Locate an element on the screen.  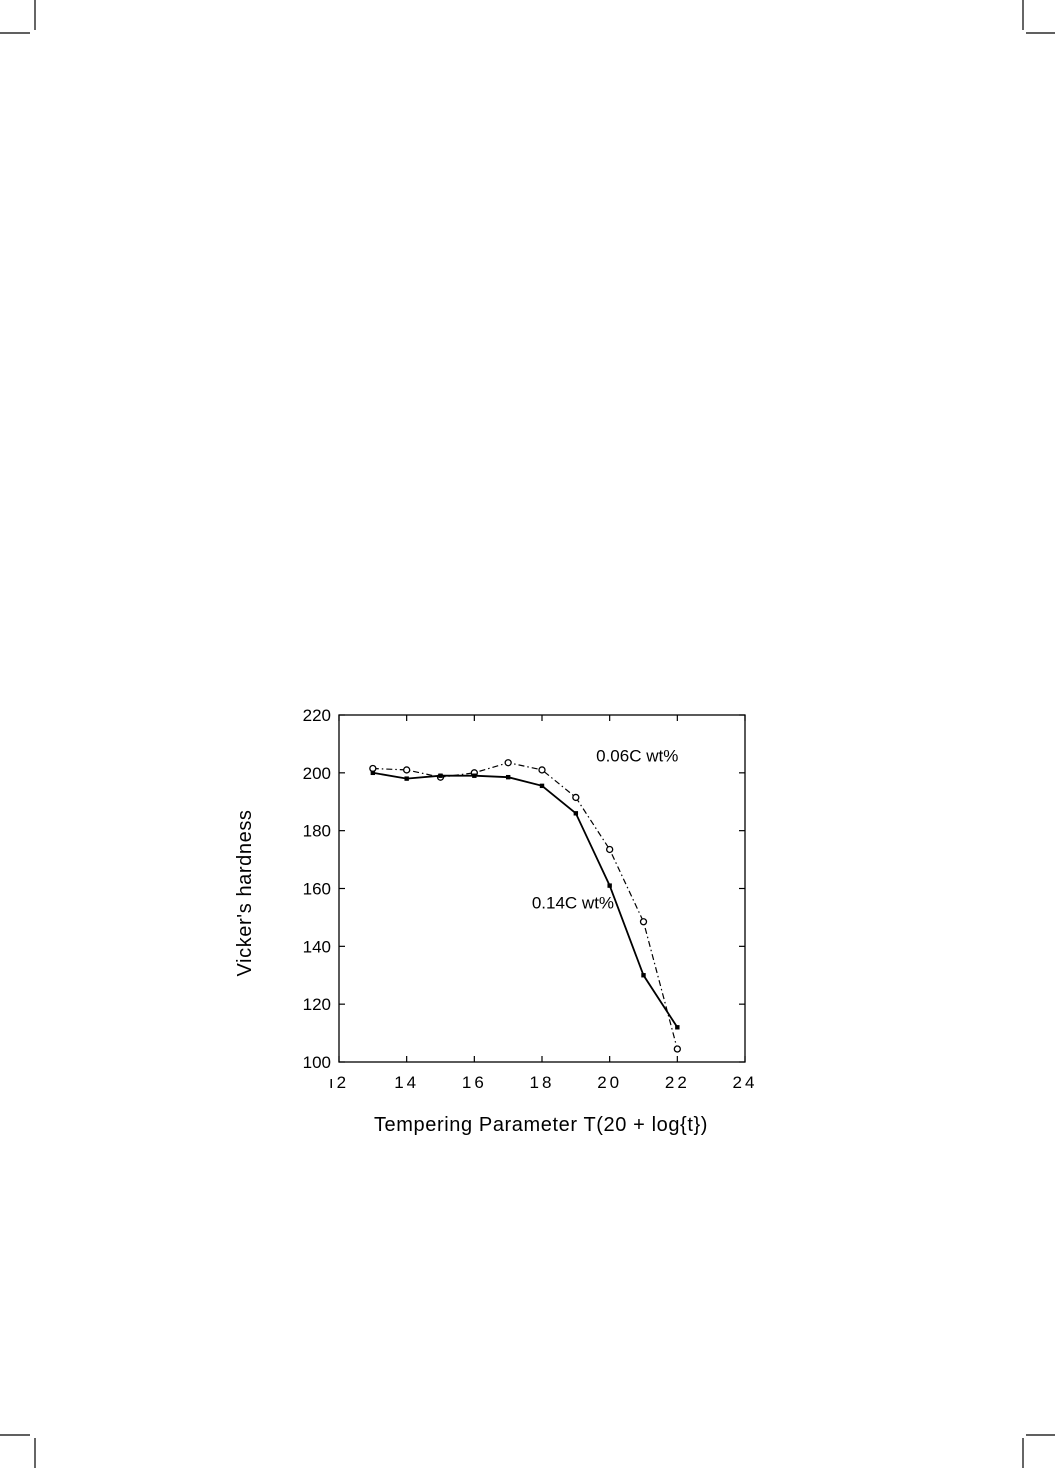
series-0-14c is located at coordinates (525, 900).